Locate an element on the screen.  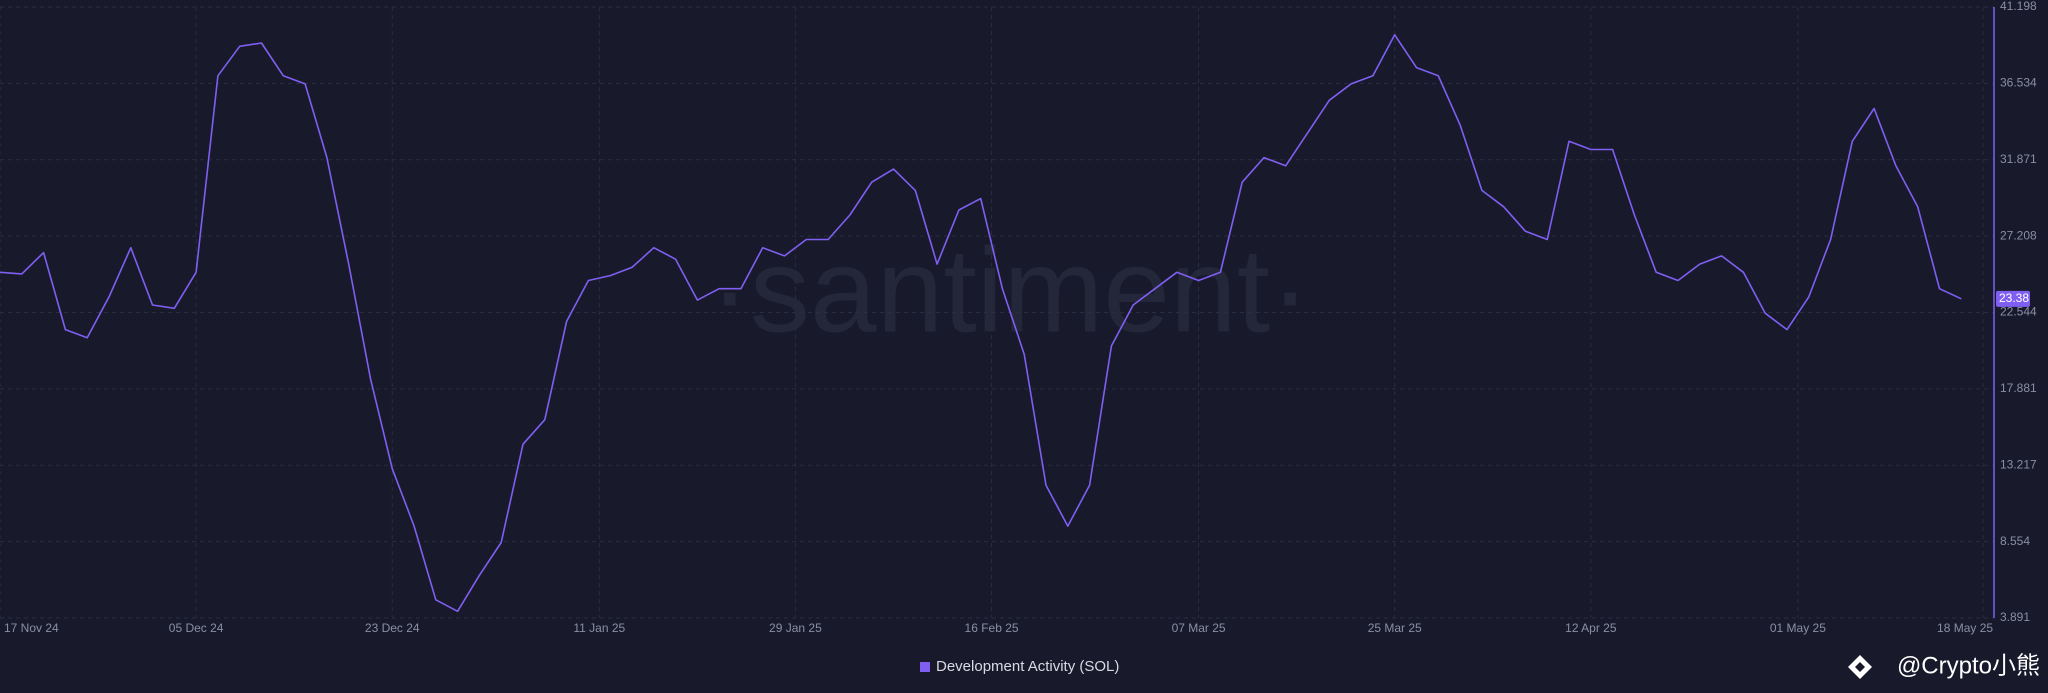
y-tick-label: 27.208 is located at coordinates (2018, 235).